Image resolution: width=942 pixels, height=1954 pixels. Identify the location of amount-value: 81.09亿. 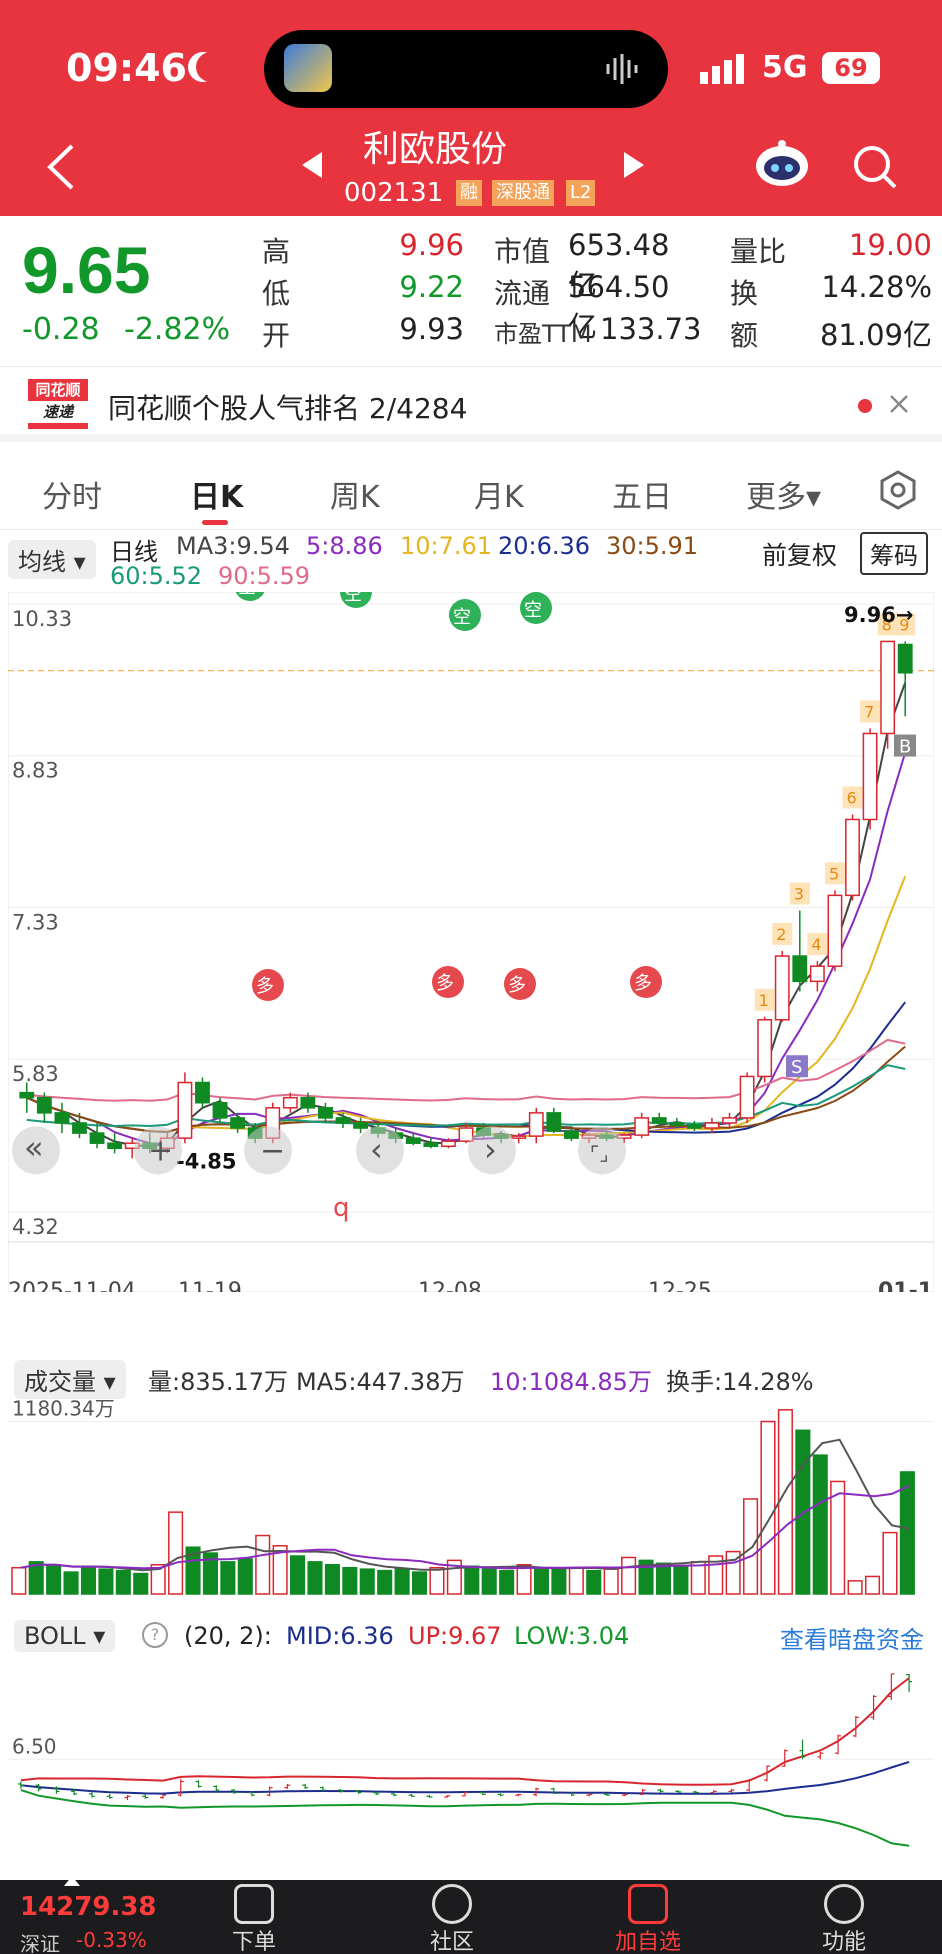
(875, 335).